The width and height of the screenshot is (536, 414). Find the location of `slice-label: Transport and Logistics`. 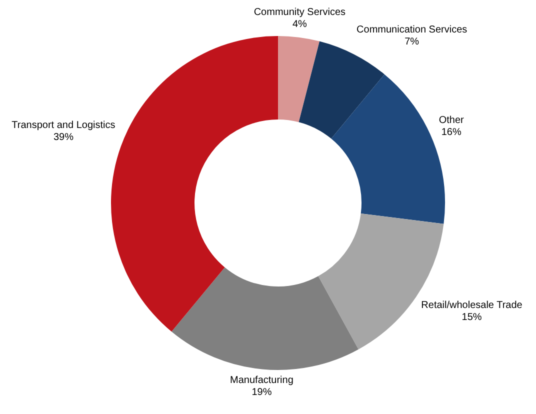

slice-label: Transport and Logistics is located at coordinates (64, 126).